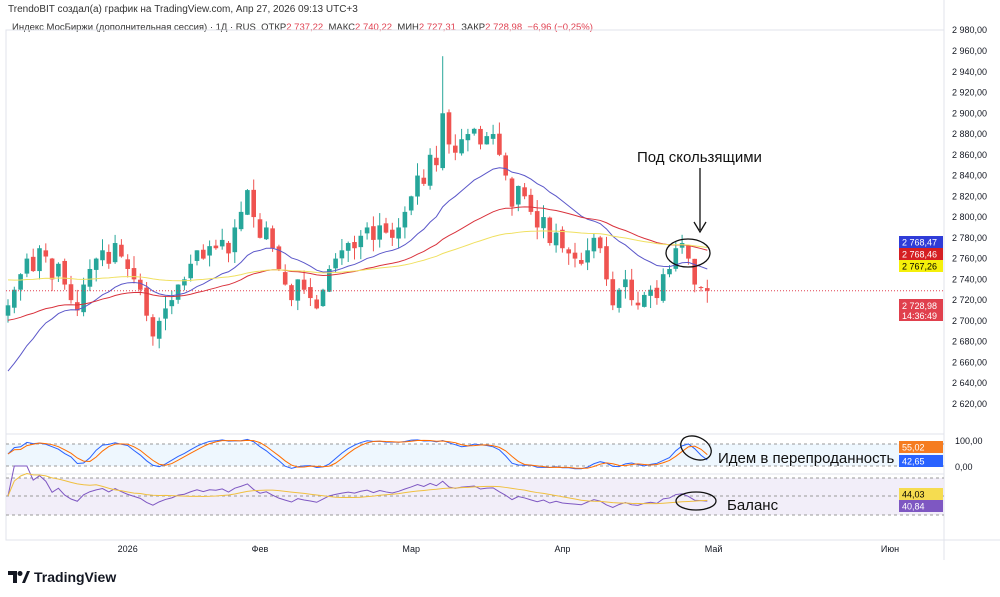 The width and height of the screenshot is (1000, 597). Describe the element at coordinates (699, 157) in the screenshot. I see `annotation-ma: Под скользящими` at that location.